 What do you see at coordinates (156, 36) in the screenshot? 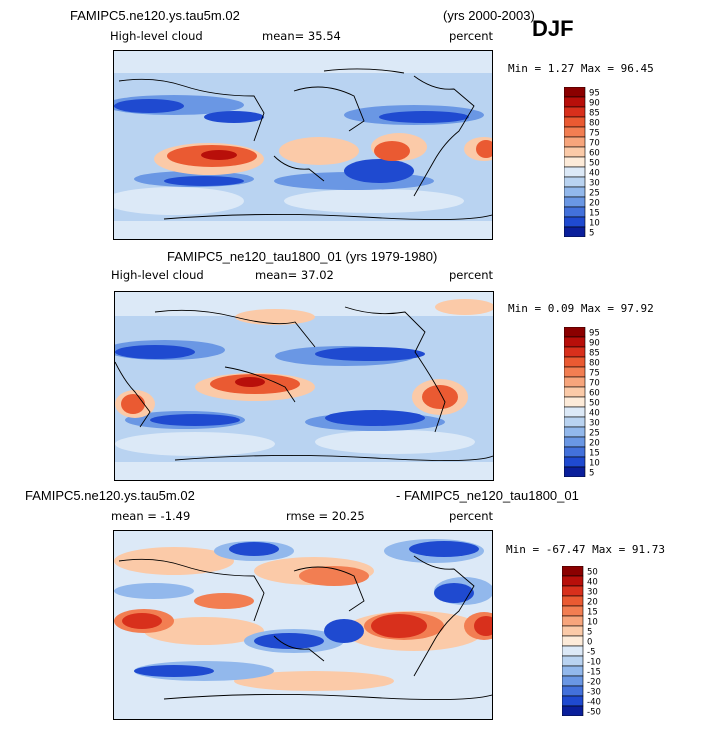
I see `panel1-variable: High-level cloud` at bounding box center [156, 36].